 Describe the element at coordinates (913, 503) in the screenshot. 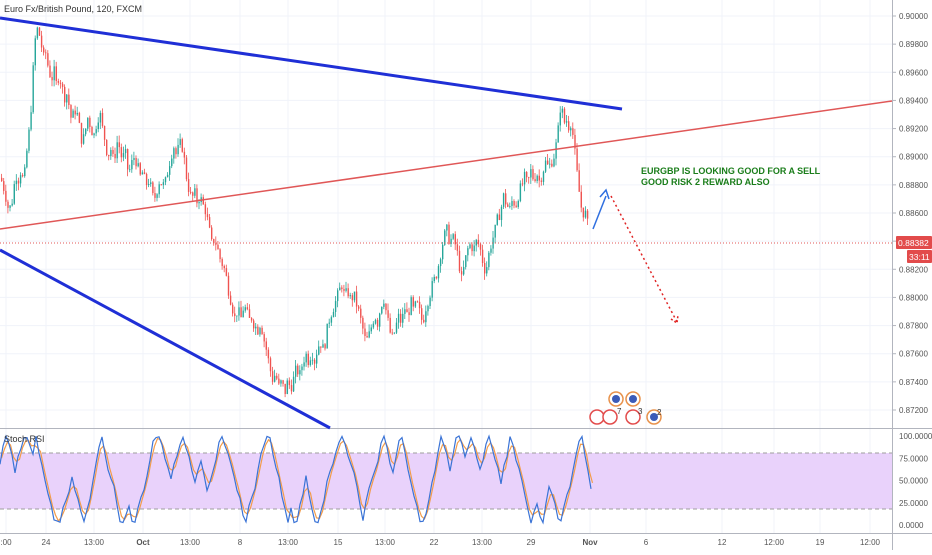

I see `stoch-tick-label: 25.0000` at that location.